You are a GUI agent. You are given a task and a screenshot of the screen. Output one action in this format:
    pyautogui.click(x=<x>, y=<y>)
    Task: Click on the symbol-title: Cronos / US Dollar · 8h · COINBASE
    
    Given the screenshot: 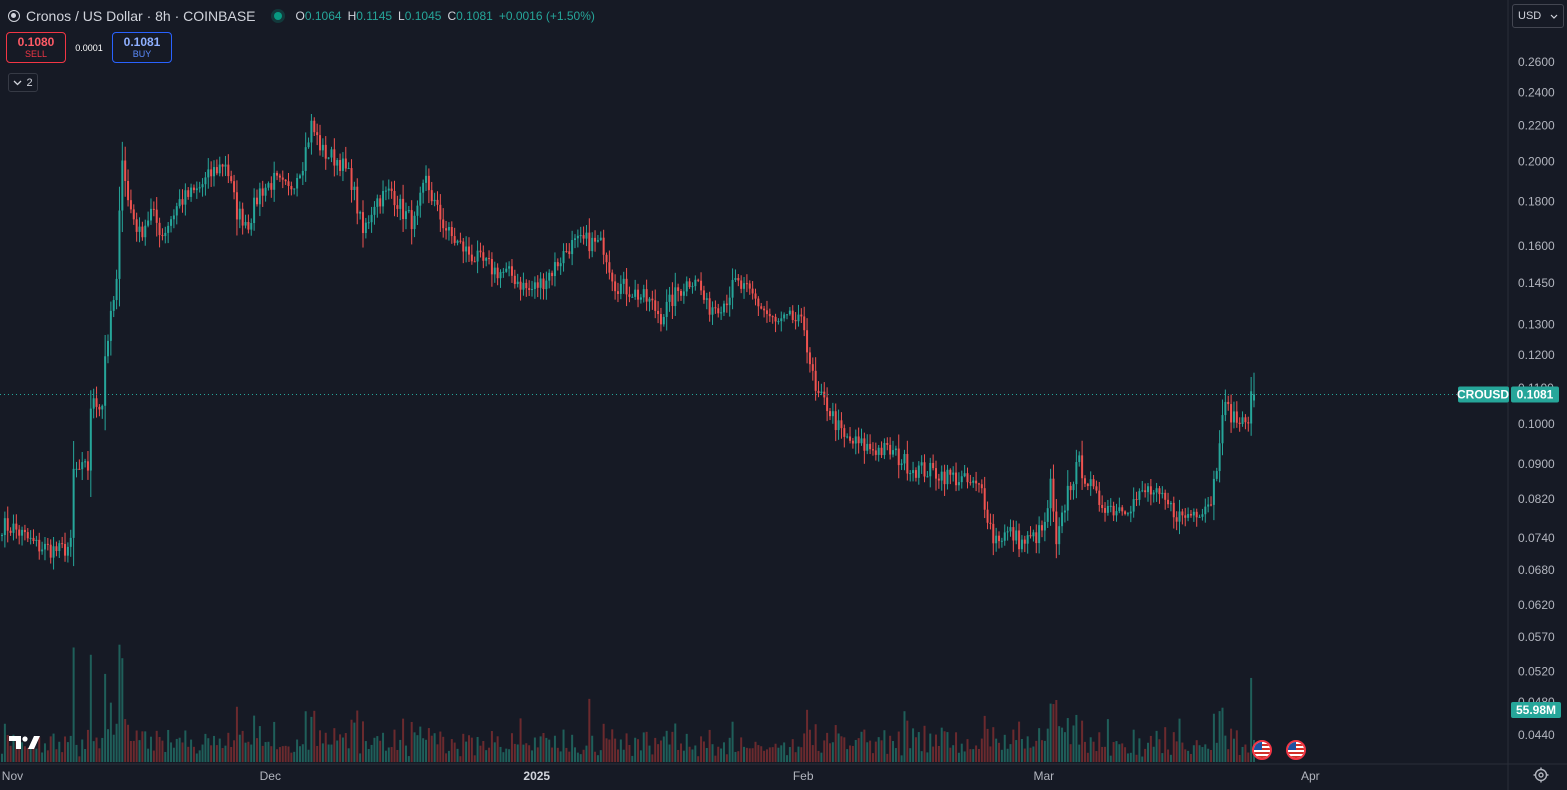 What is the action you would take?
    pyautogui.click(x=141, y=16)
    